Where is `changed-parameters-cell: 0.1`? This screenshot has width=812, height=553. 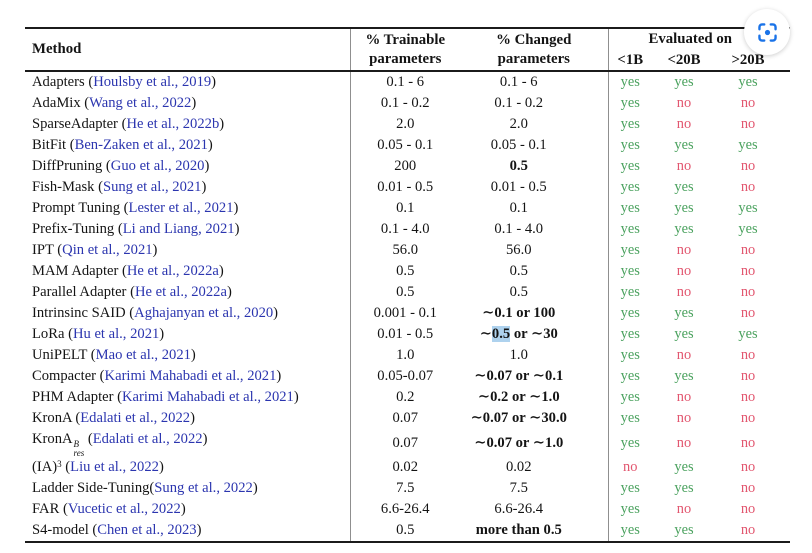
changed-parameters-cell: 0.1 is located at coordinates (518, 208).